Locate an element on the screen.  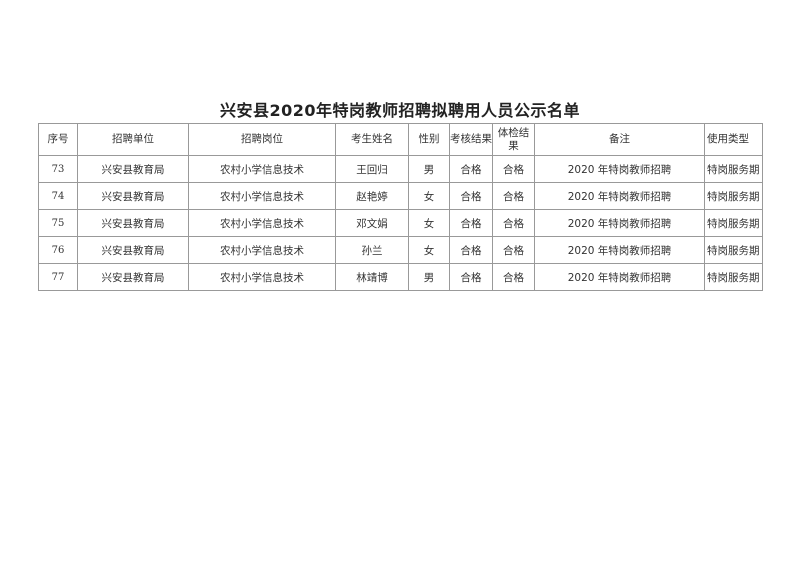
table-header-row: 序号 招聘单位 招聘岗位 考生姓名 性别 考核结果 体检结果 备注 使用类型 is located at coordinates (400, 139).